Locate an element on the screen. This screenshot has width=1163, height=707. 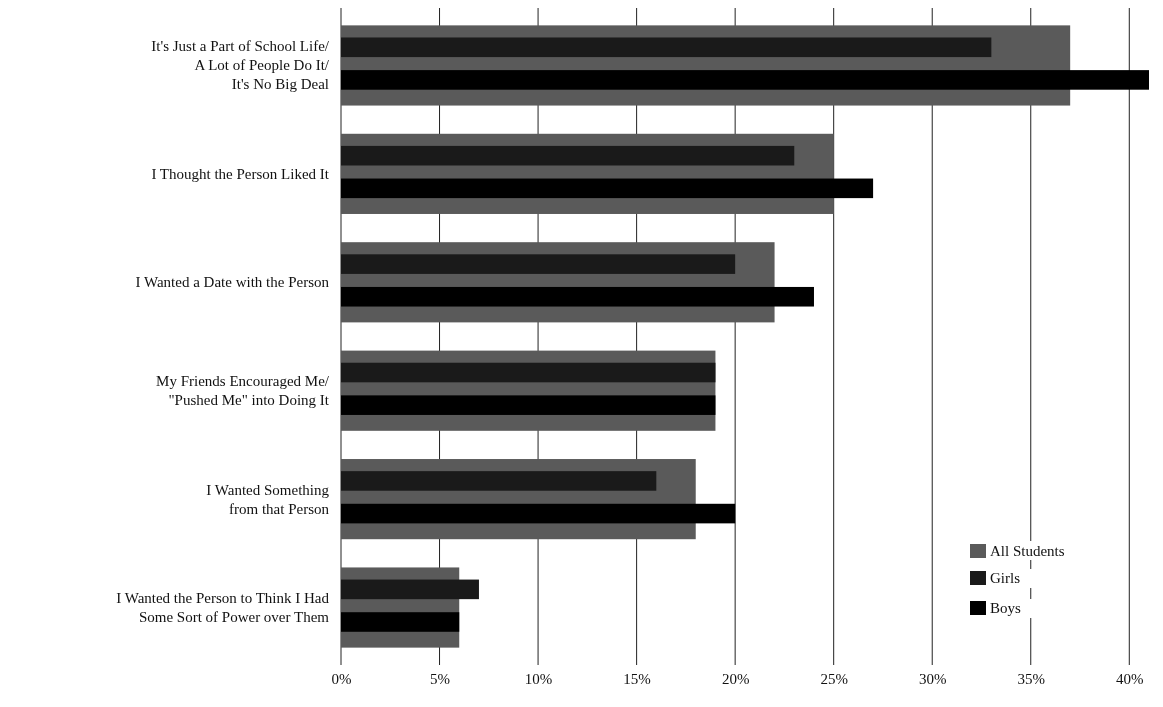
x-tick-label: 0% is located at coordinates (341, 678).